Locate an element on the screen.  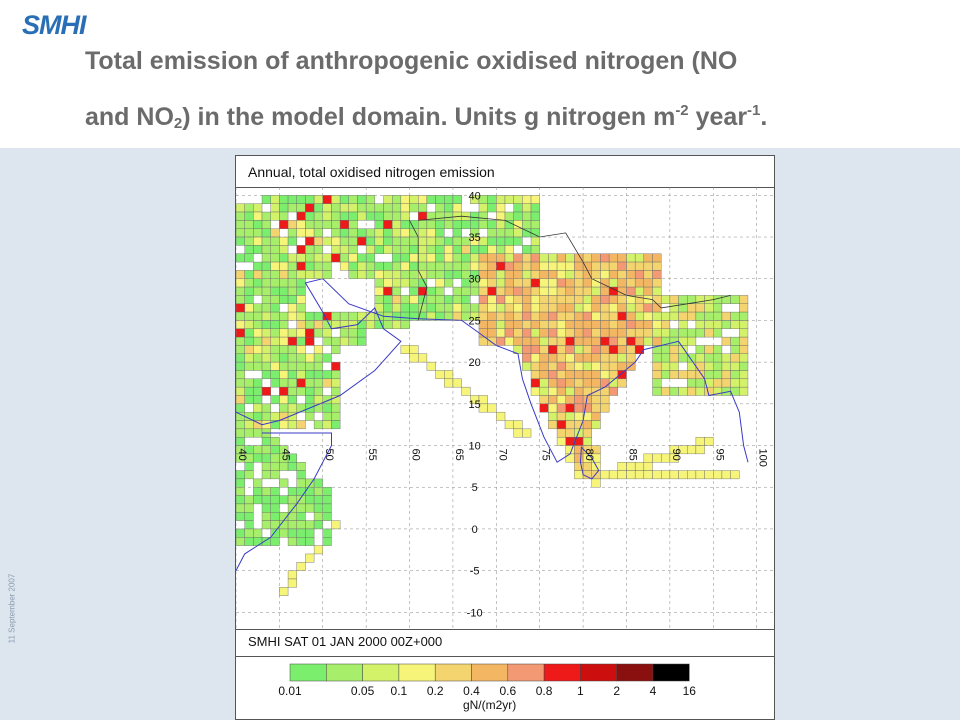
lon-label: 50 is located at coordinates (329, 455).